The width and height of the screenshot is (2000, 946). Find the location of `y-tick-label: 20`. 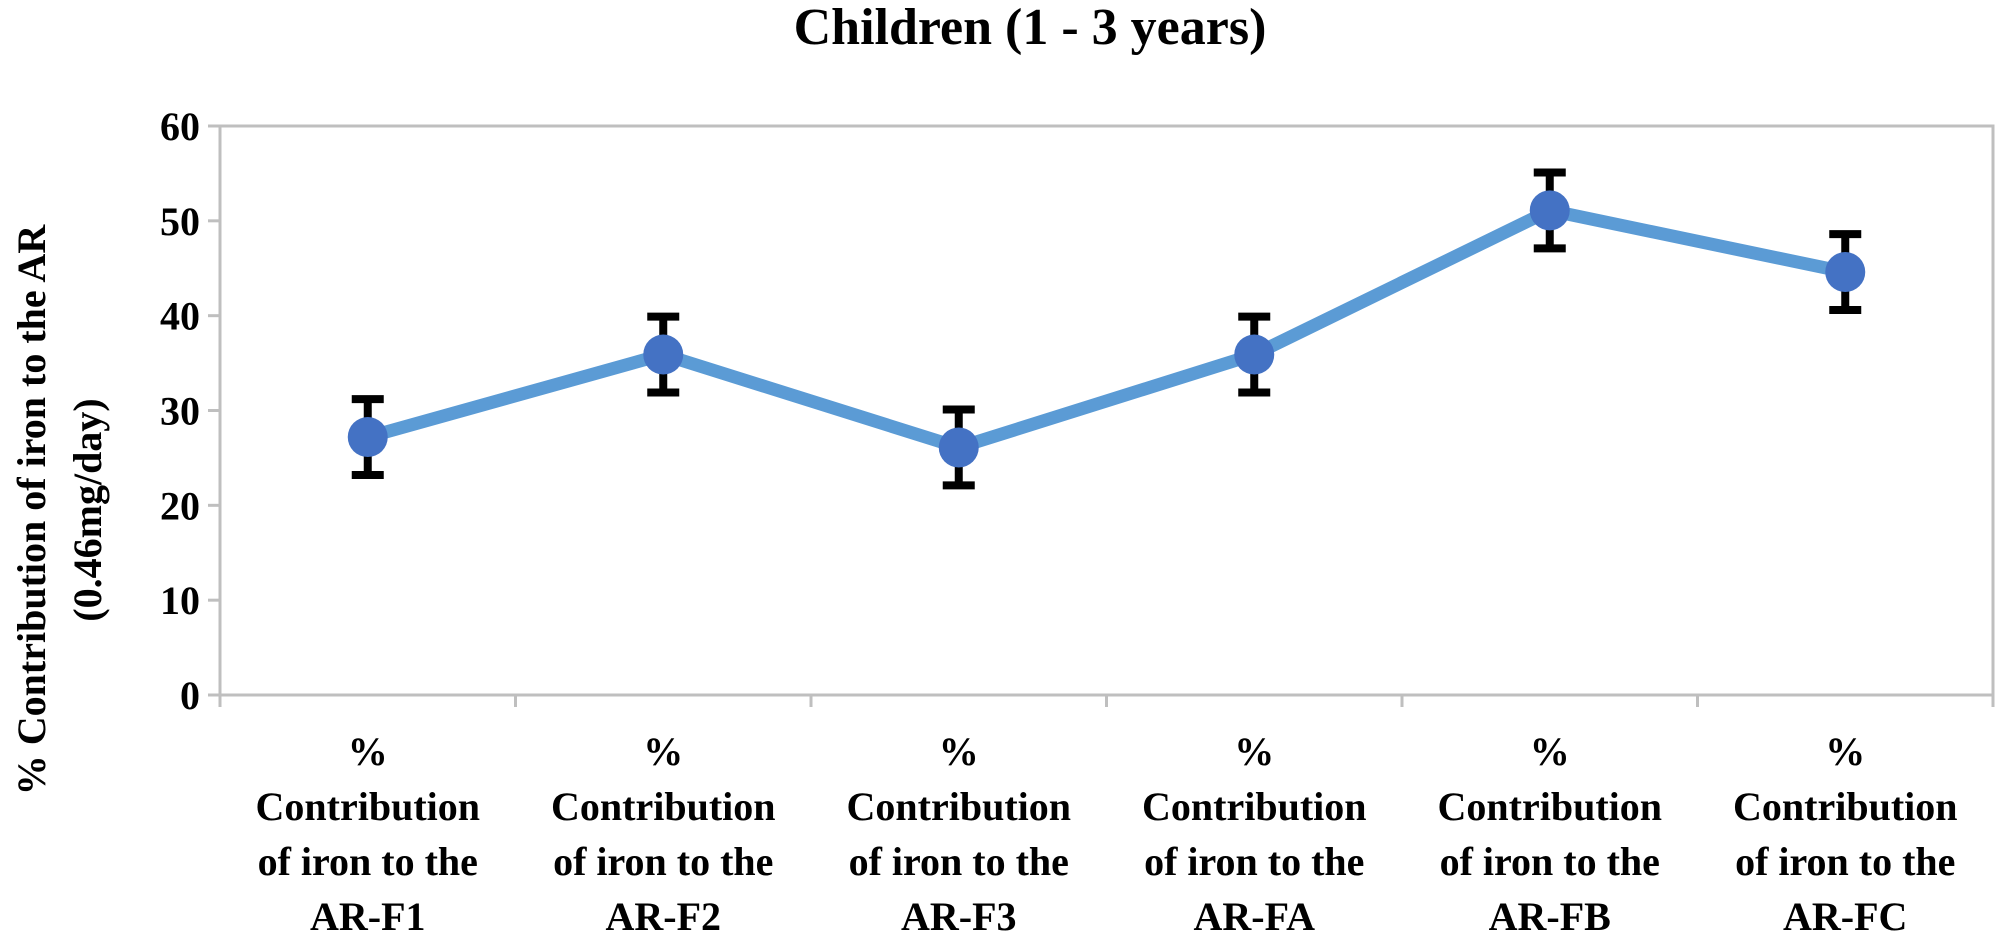

y-tick-label: 20 is located at coordinates (180, 505).